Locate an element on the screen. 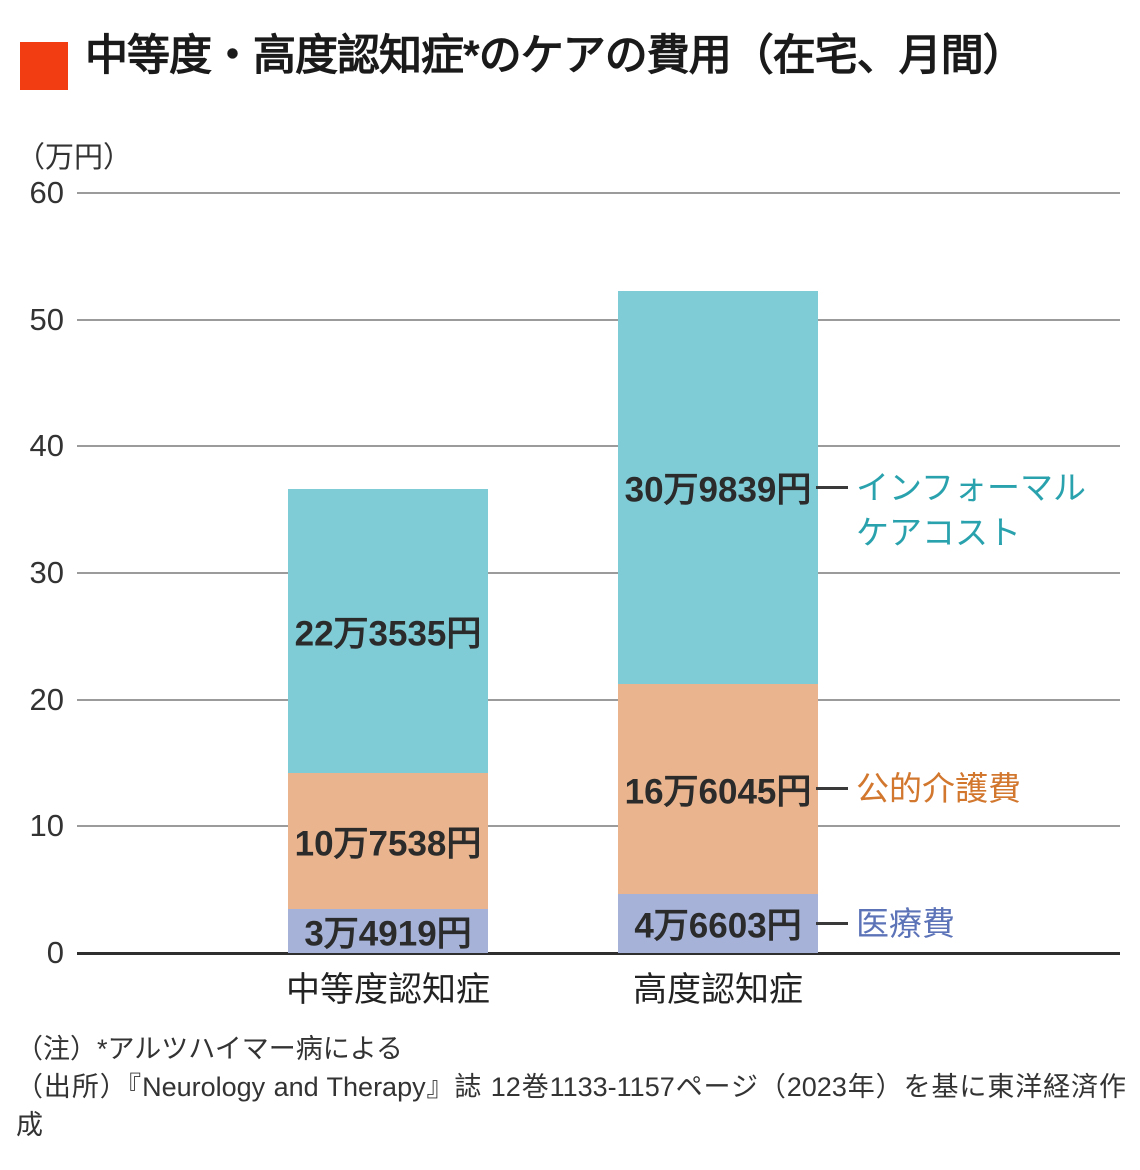 The image size is (1140, 1170). y-tick-label: 0 is located at coordinates (55, 952).